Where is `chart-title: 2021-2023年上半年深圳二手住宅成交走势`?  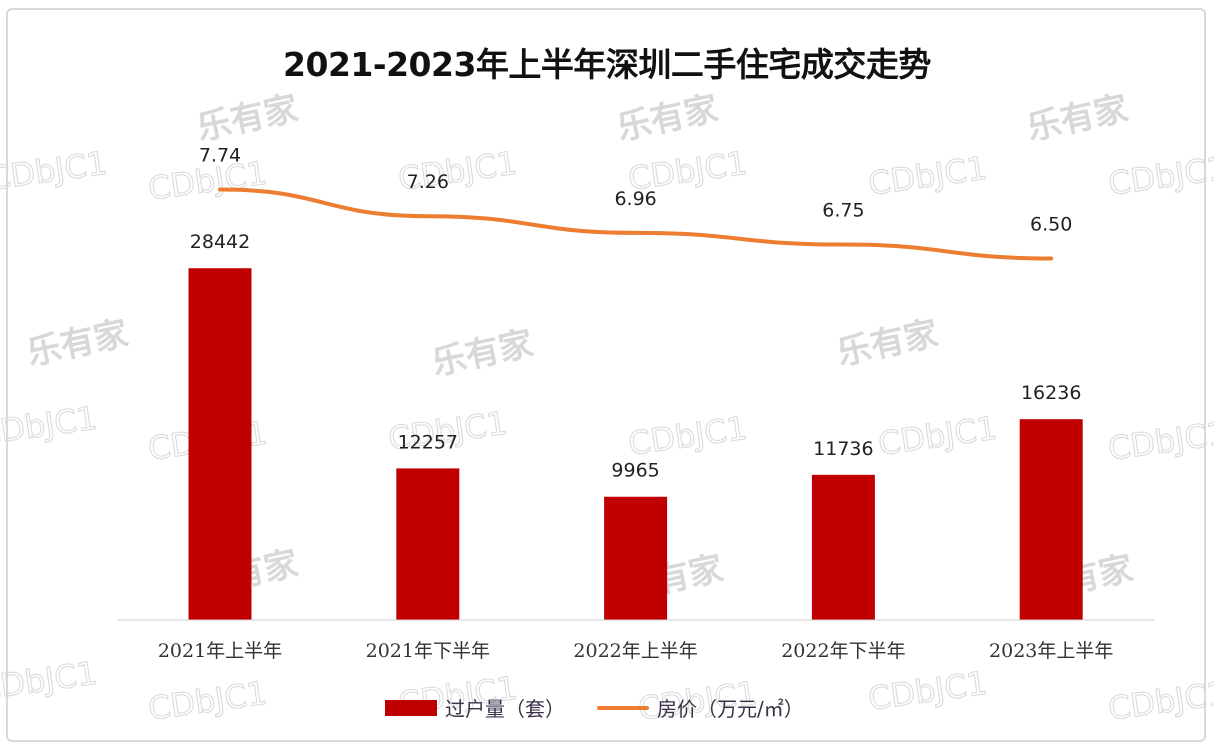 chart-title: 2021-2023年上半年深圳二手住宅成交走势 is located at coordinates (607, 64).